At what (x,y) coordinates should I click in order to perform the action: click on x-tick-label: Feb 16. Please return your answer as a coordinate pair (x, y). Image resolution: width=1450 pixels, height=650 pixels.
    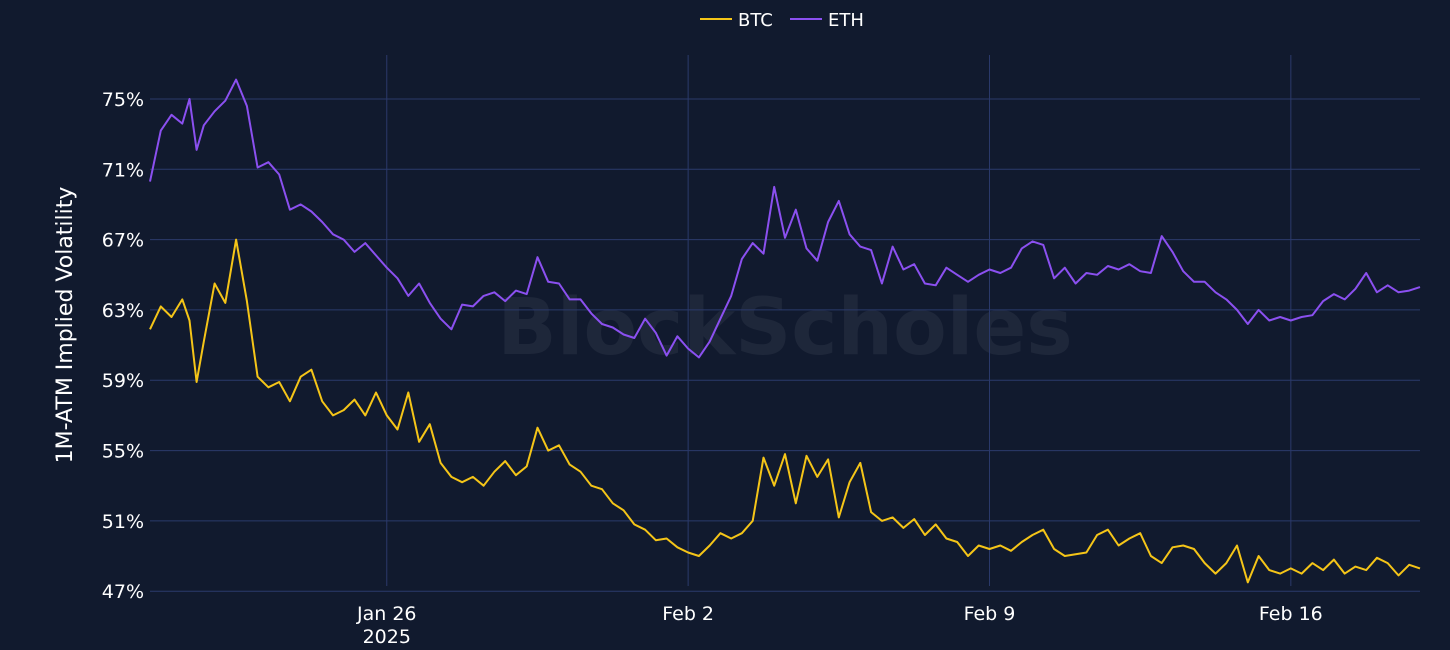
    Looking at the image, I should click on (1291, 614).